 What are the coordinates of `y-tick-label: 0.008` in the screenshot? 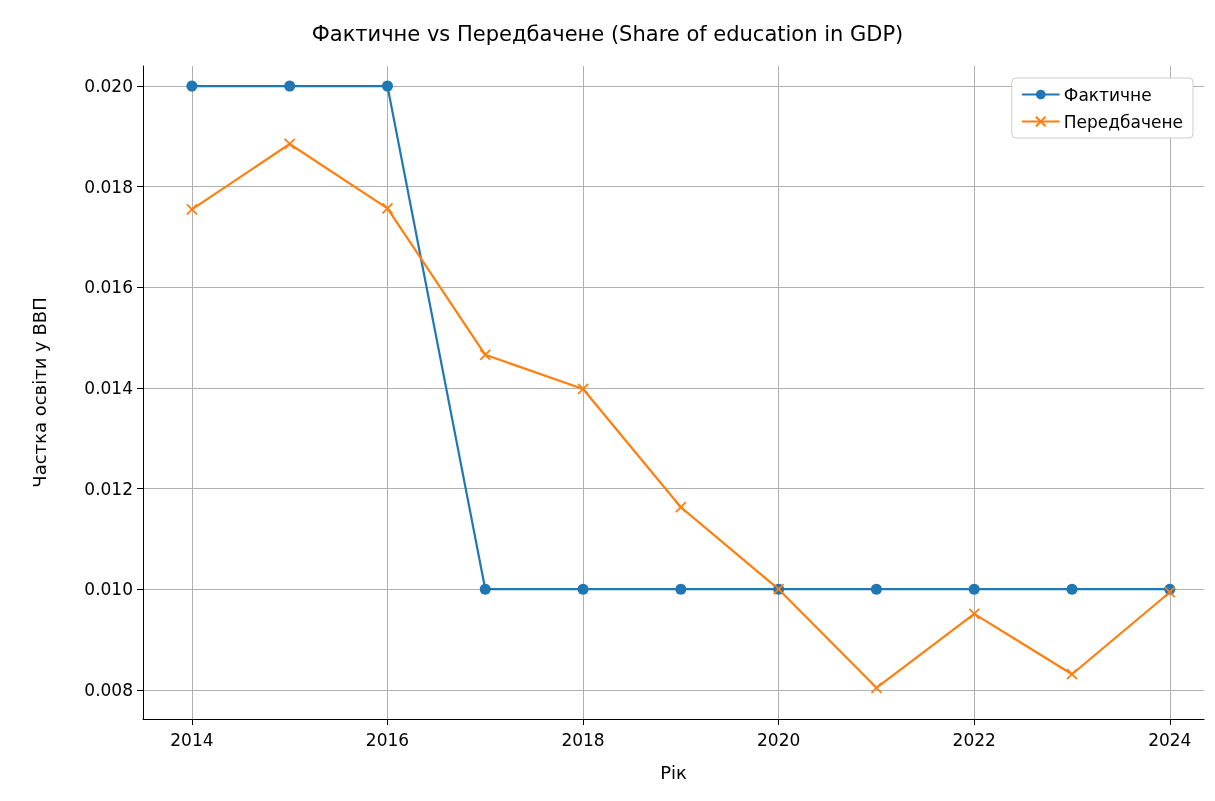 It's located at (108, 689).